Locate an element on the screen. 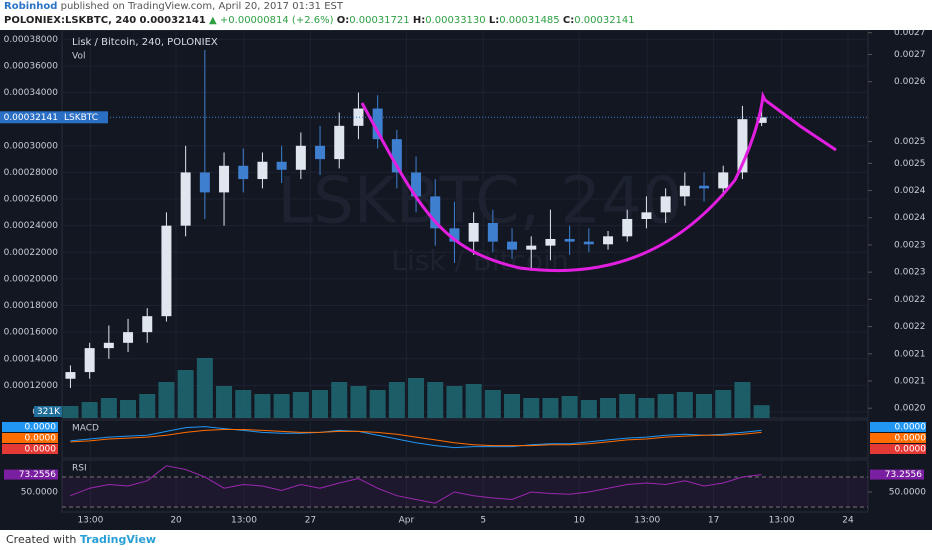  price-tag-symbol: LSKBTC is located at coordinates (81, 118).